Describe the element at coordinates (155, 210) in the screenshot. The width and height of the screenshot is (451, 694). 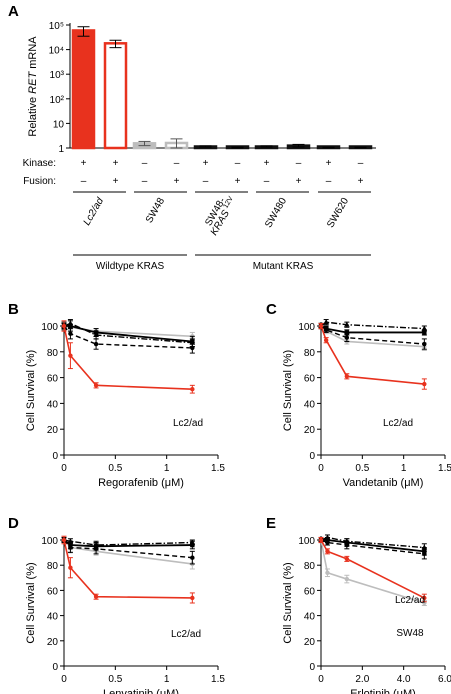
I see `panel-a-cell-line-name: SW48` at that location.